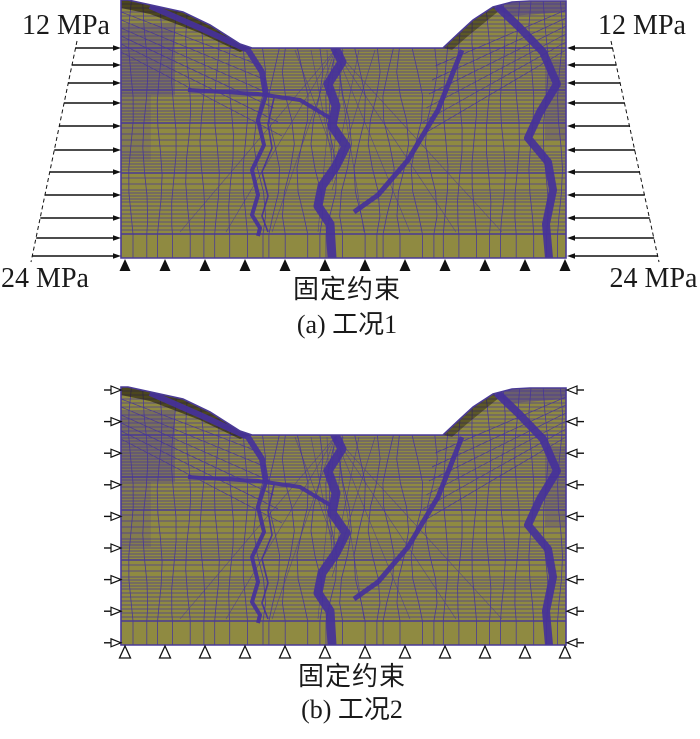  I want to click on pressure-label-top-right-a: 12 MPa, so click(642, 25).